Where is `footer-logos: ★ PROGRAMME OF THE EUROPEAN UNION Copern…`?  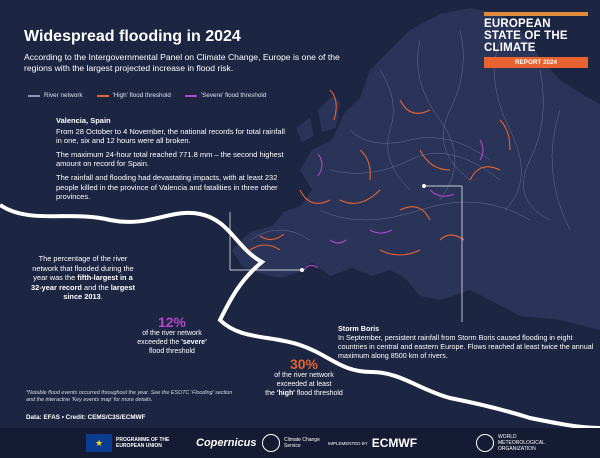
footer-logos: ★ PROGRAMME OF THE EUROPEAN UNION Copern… is located at coordinates (300, 443).